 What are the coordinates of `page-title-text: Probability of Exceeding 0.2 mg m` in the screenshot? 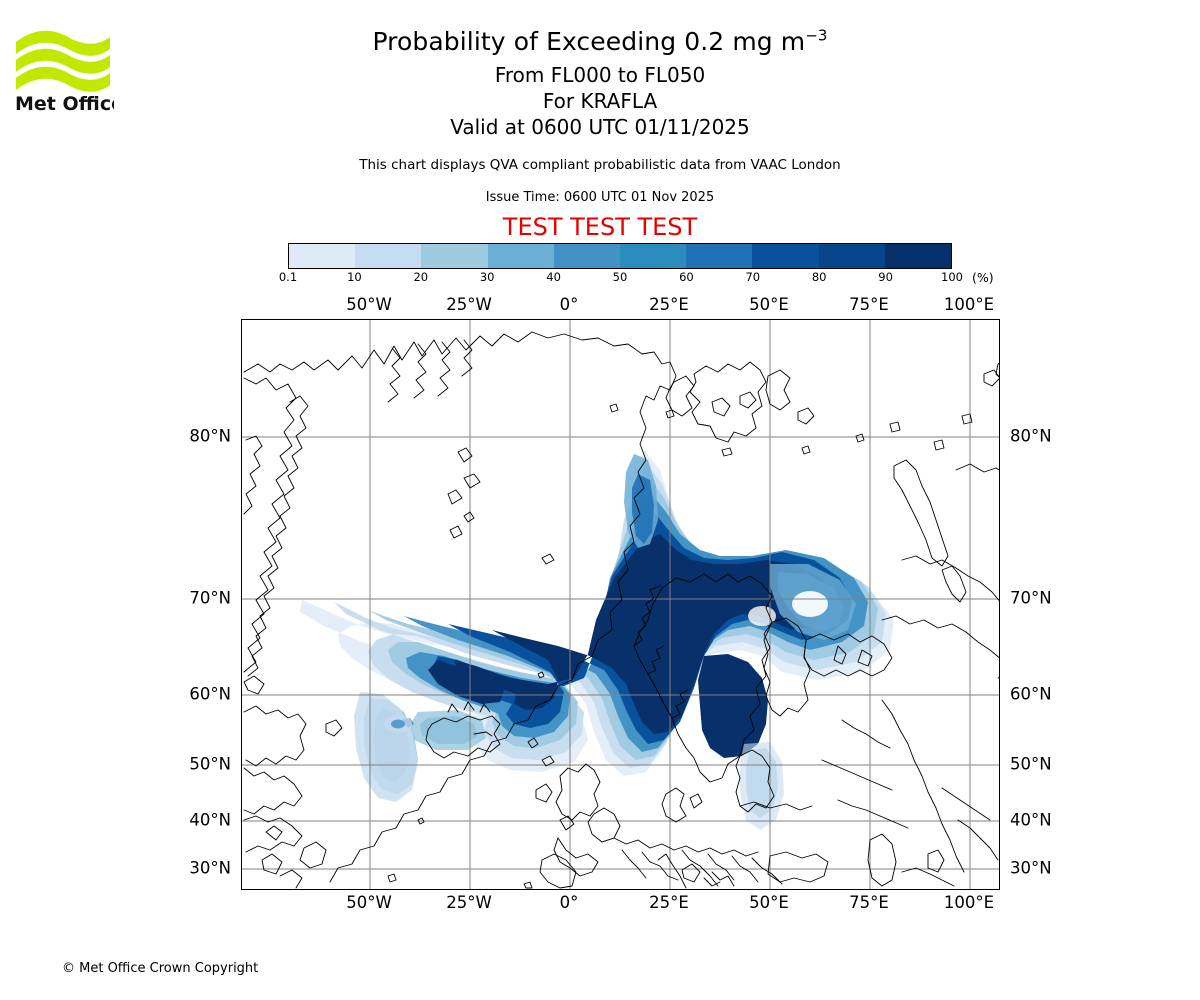 It's located at (589, 41).